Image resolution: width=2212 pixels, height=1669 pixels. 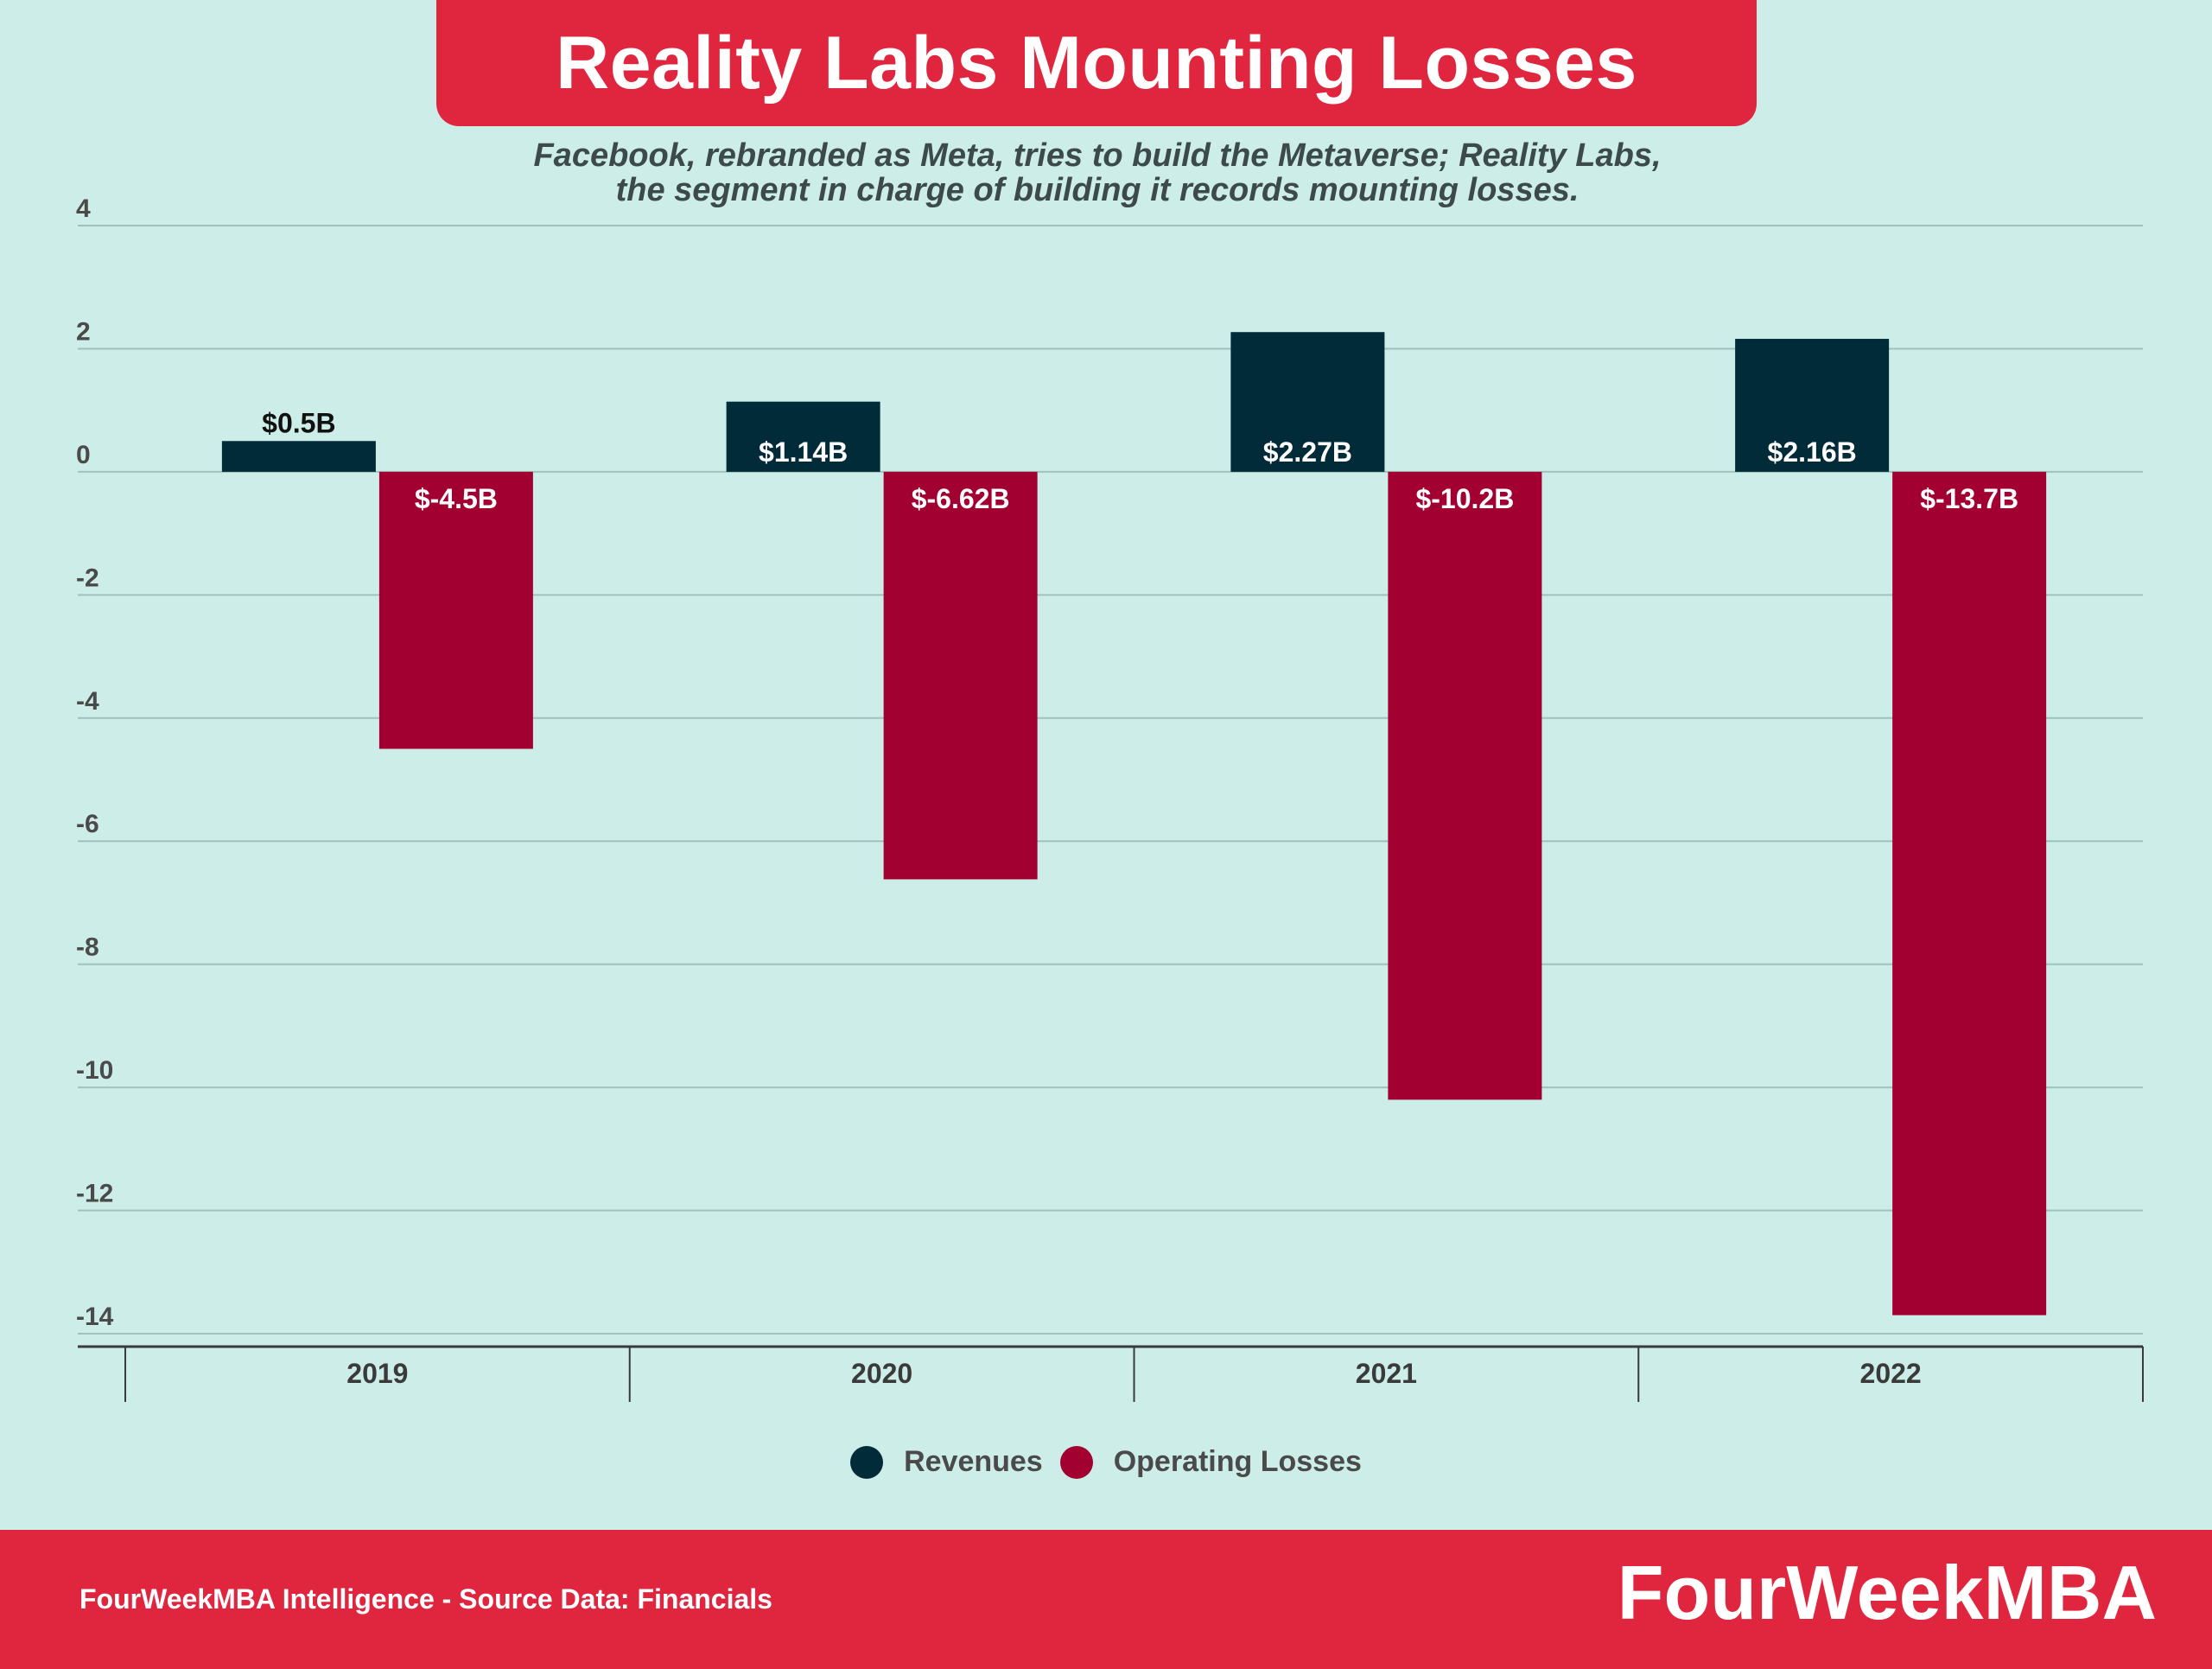 What do you see at coordinates (94, 1070) in the screenshot?
I see `y-tick-label: -10` at bounding box center [94, 1070].